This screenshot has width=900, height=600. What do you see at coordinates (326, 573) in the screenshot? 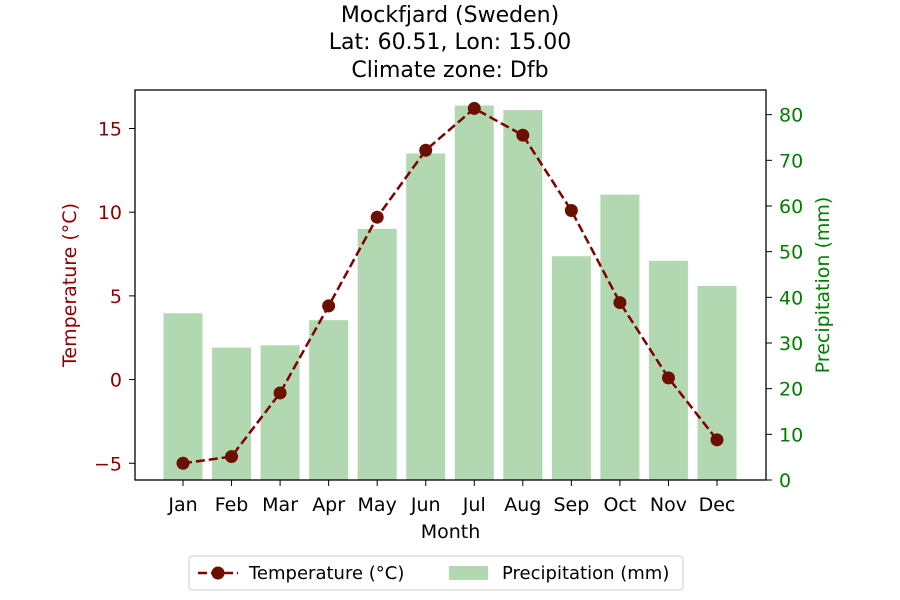
I see `legend-temperature-label: Temperature (°C)` at bounding box center [326, 573].